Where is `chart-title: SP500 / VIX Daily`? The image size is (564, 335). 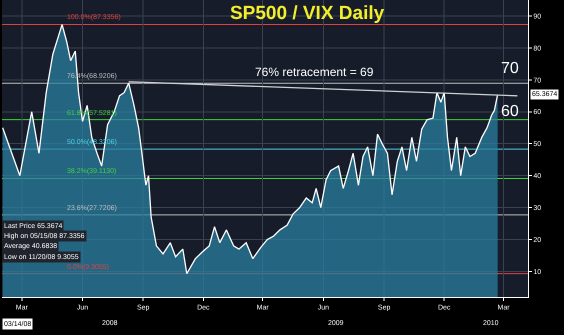
chart-title: SP500 / VIX Daily is located at coordinates (307, 13).